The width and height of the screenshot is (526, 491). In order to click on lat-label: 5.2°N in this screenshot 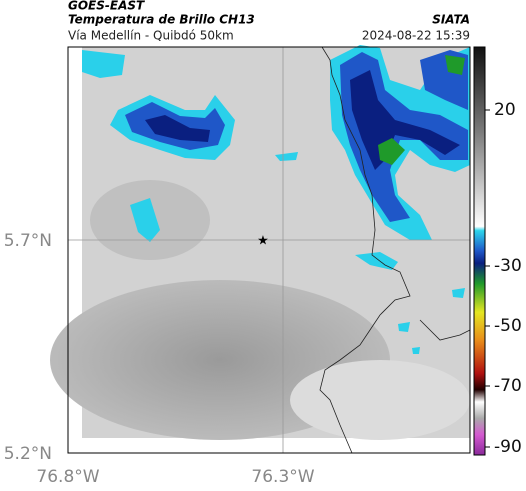, I will do `click(28, 454)`.